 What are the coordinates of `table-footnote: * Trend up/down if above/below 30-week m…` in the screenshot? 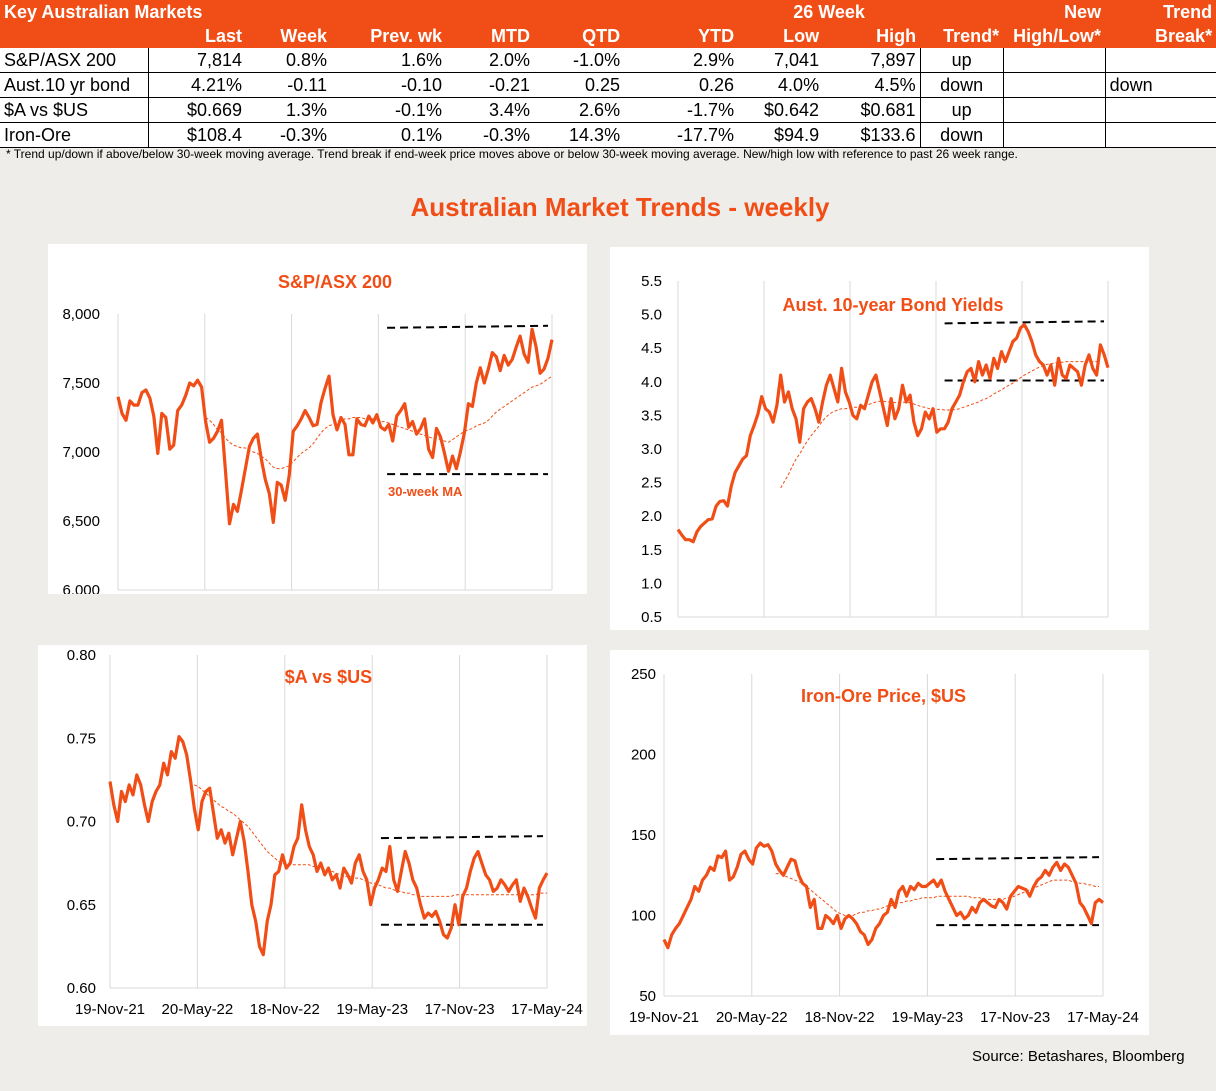 It's located at (512, 154).